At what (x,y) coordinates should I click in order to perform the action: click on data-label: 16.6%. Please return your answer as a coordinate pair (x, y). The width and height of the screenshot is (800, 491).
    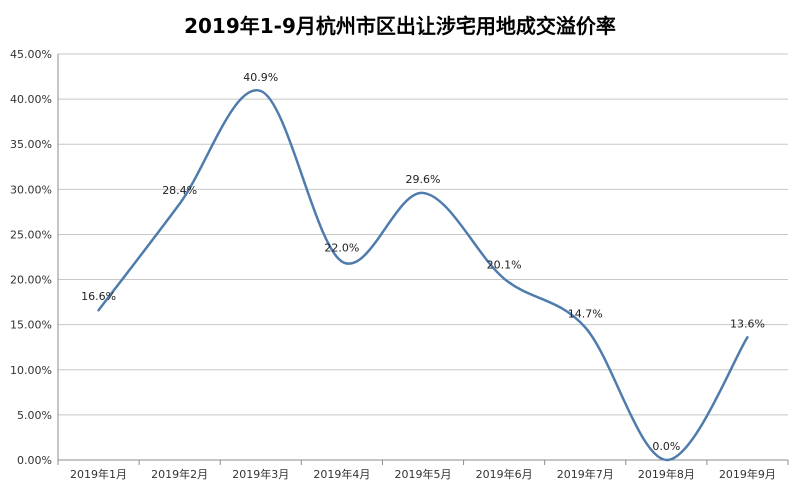
    Looking at the image, I should click on (98, 296).